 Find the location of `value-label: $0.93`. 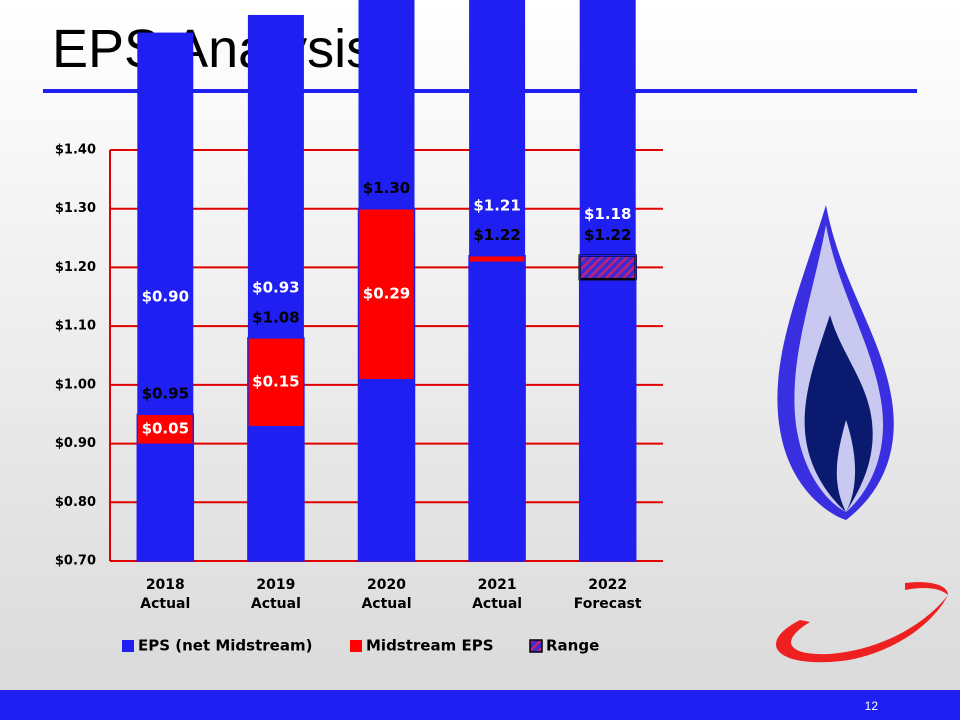

value-label: $0.93 is located at coordinates (275, 287).